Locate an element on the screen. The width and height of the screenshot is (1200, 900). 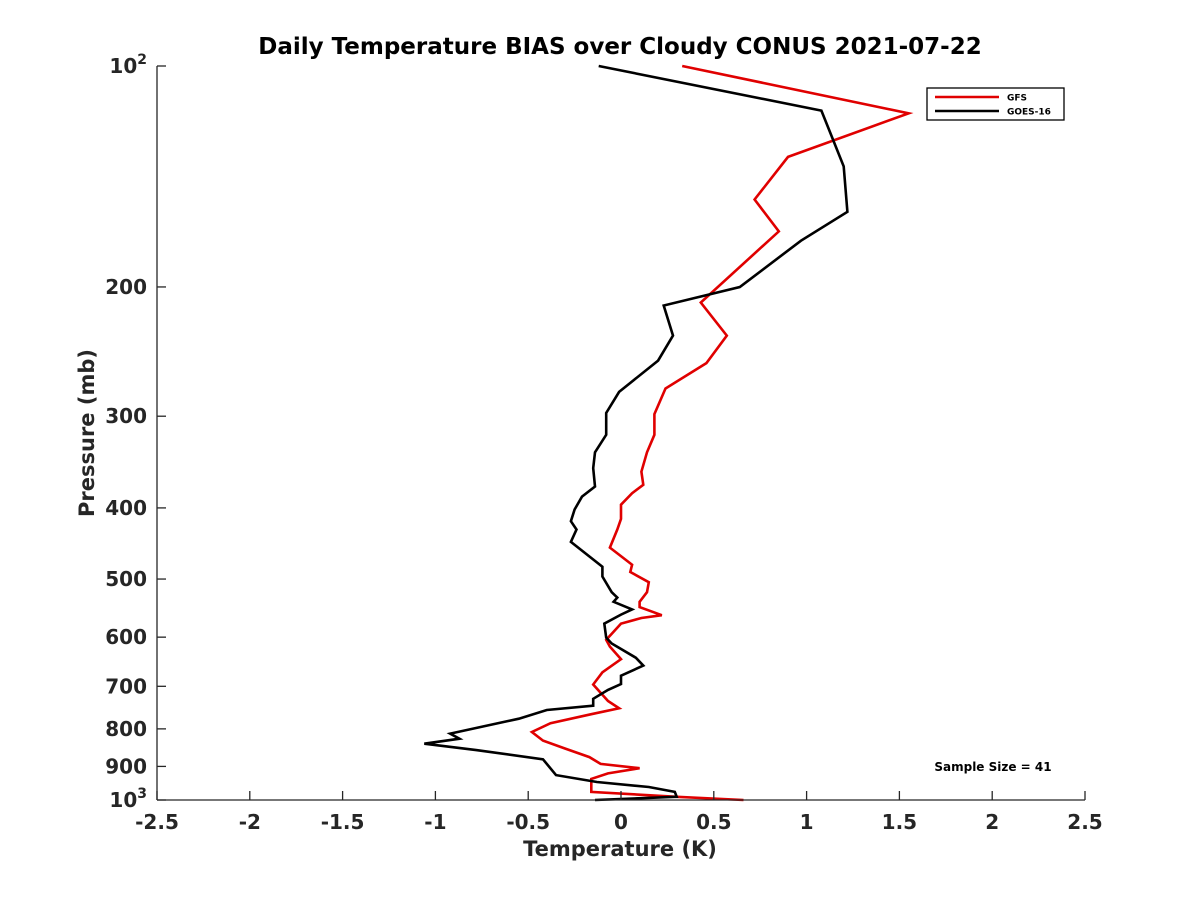
y-tick-label: 600 is located at coordinates (126, 637).